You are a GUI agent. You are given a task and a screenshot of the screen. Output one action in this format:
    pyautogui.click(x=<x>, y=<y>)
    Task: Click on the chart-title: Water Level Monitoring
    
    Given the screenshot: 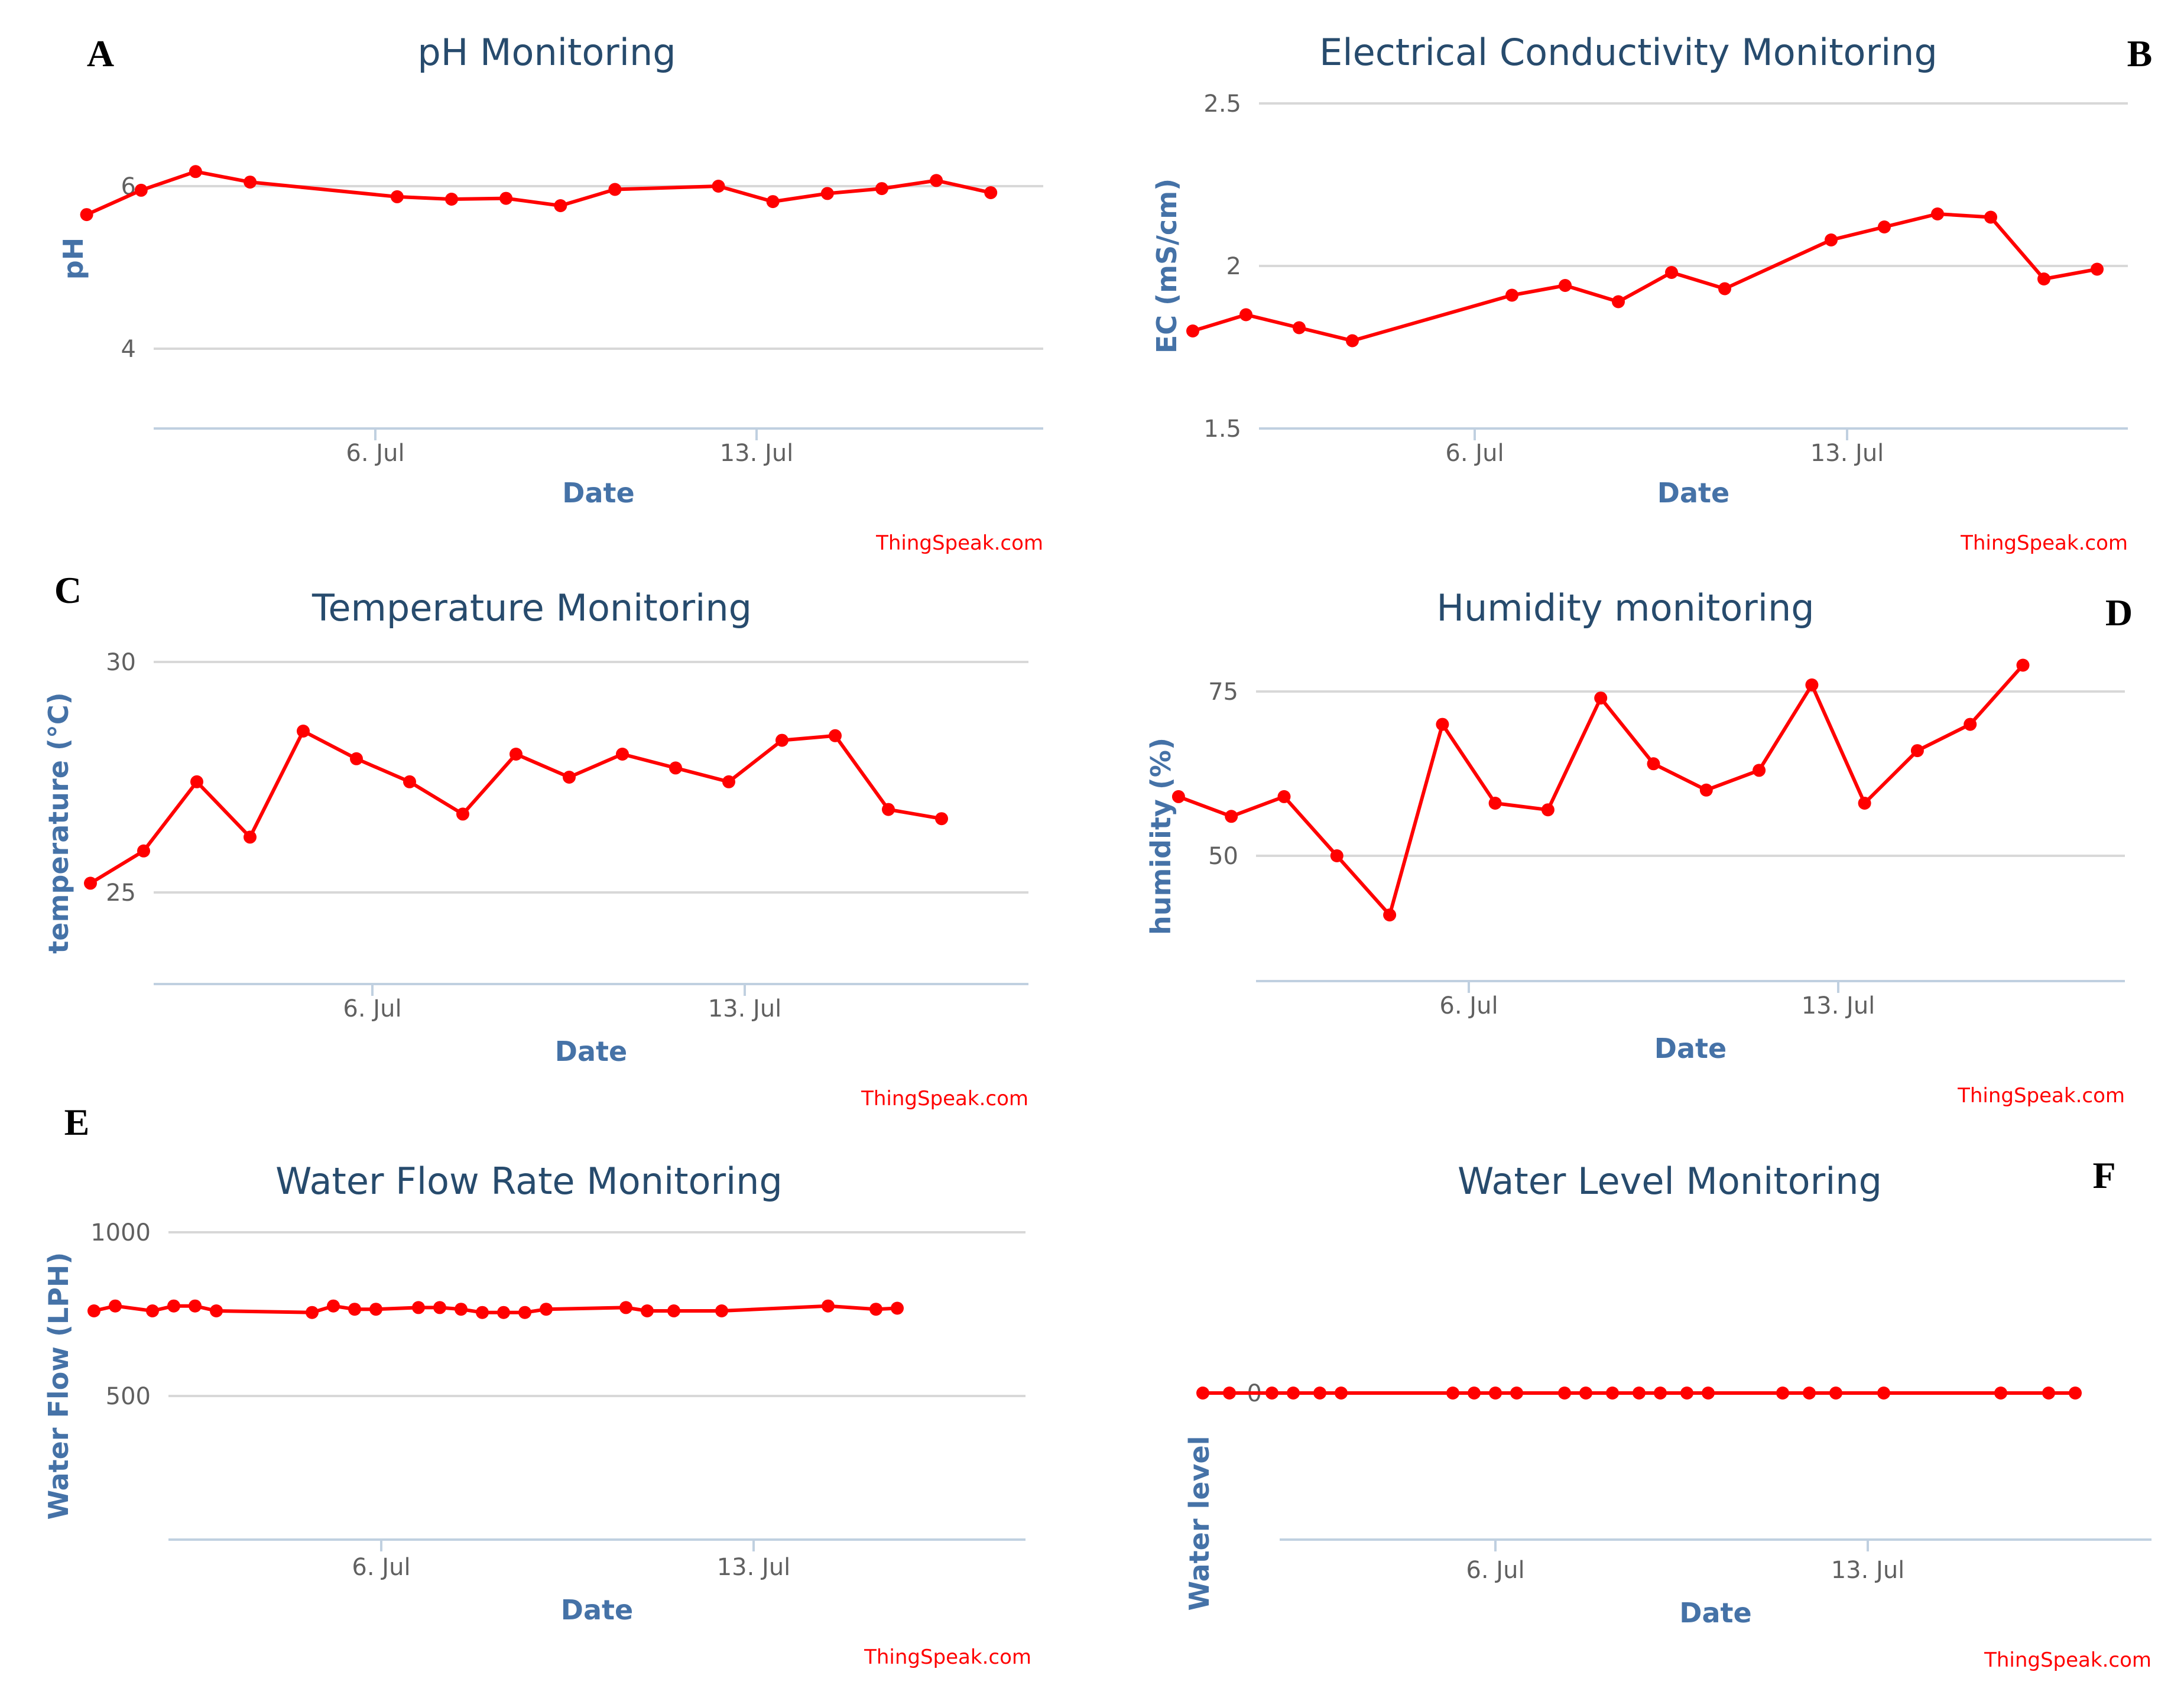 What is the action you would take?
    pyautogui.click(x=1670, y=1181)
    